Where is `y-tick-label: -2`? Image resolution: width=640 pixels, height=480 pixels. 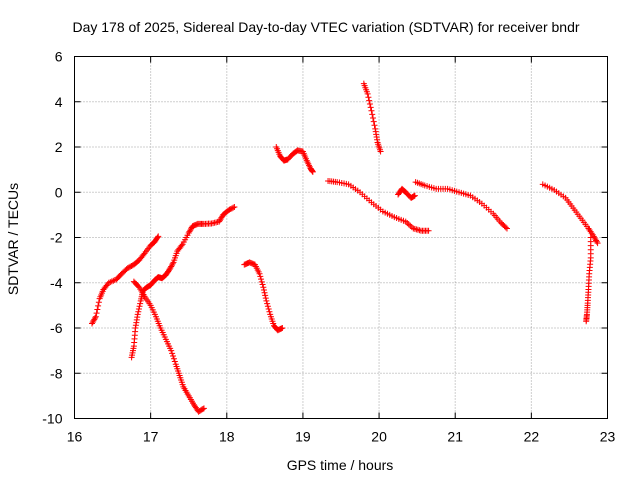
y-tick-label: -2 is located at coordinates (56, 238).